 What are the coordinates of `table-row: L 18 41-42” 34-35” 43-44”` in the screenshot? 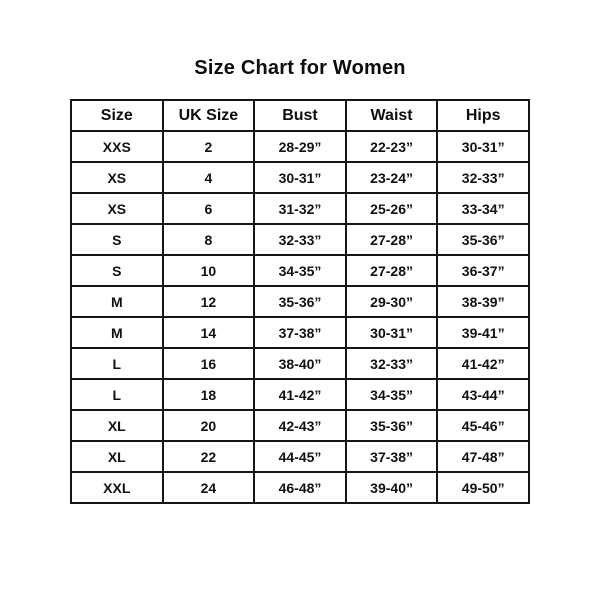 It's located at (300, 394).